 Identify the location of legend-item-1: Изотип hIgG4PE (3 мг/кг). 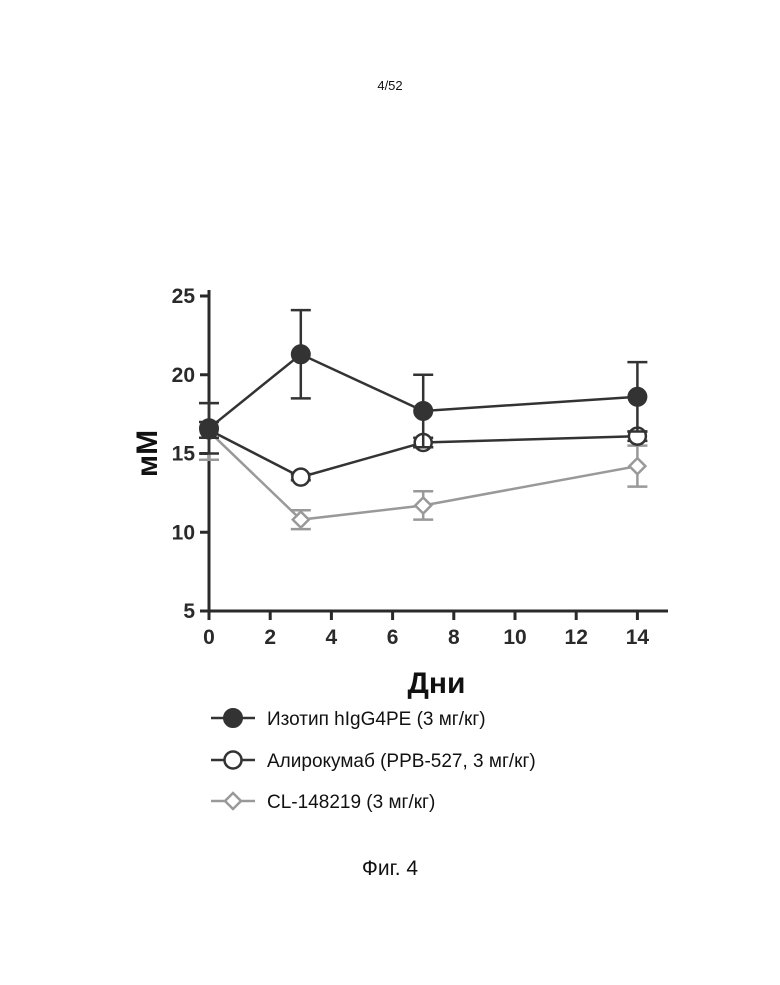
(348, 719).